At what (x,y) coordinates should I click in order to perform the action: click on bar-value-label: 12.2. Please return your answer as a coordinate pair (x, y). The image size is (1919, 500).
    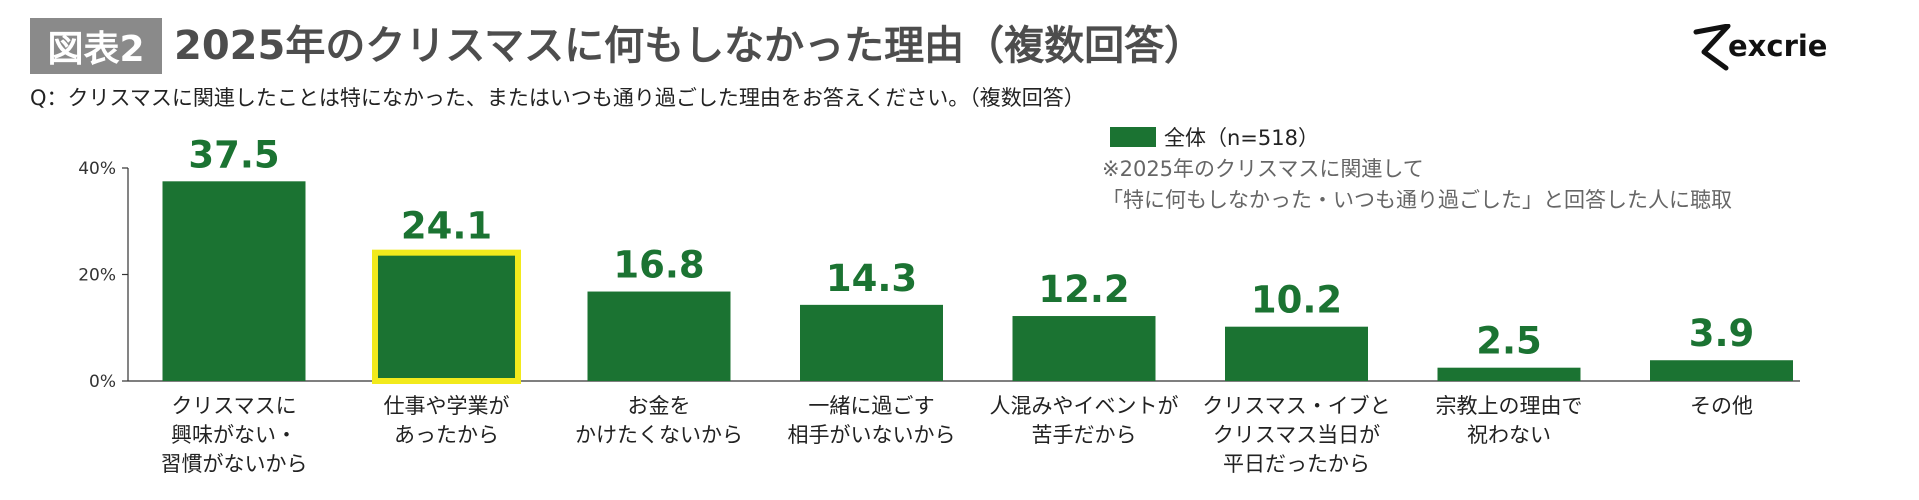
    Looking at the image, I should click on (1083, 289).